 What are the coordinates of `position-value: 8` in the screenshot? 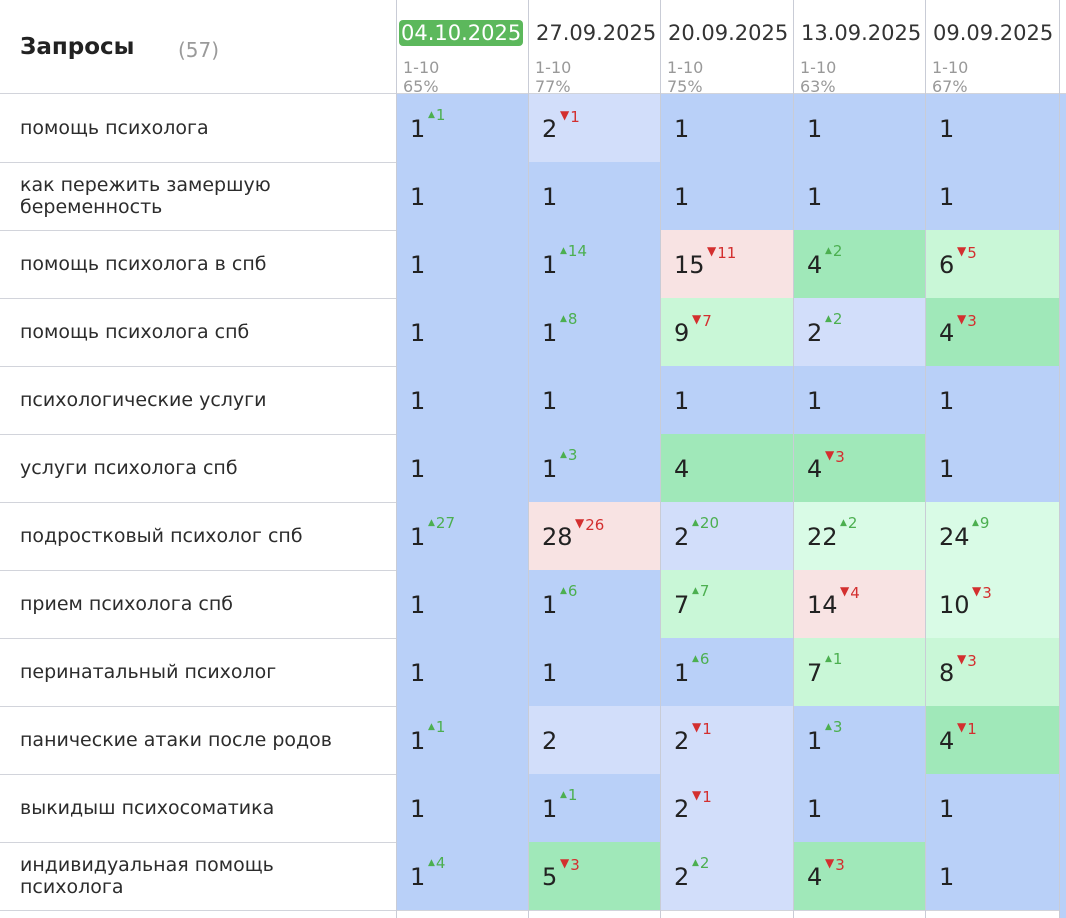 It's located at (947, 673).